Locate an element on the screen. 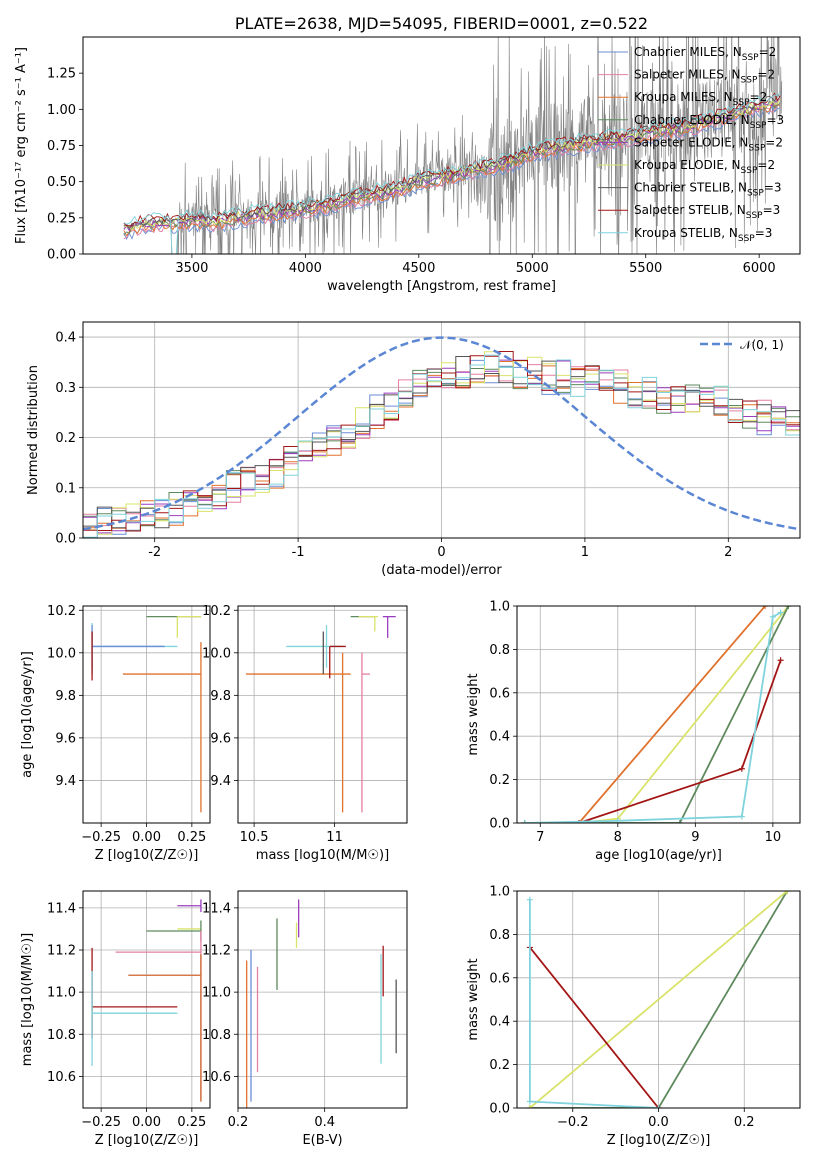  y-tick-label: 10.0 is located at coordinates (216, 653).